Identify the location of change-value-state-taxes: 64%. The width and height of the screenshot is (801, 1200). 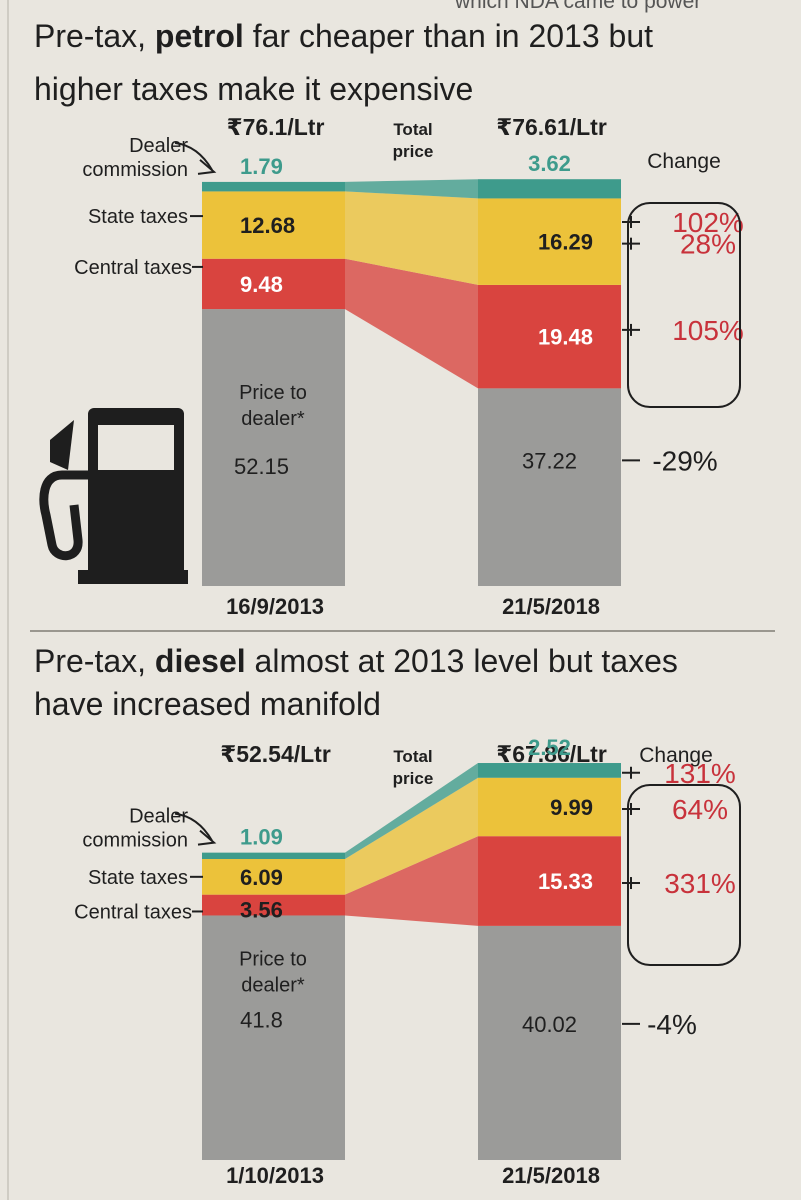
(700, 809).